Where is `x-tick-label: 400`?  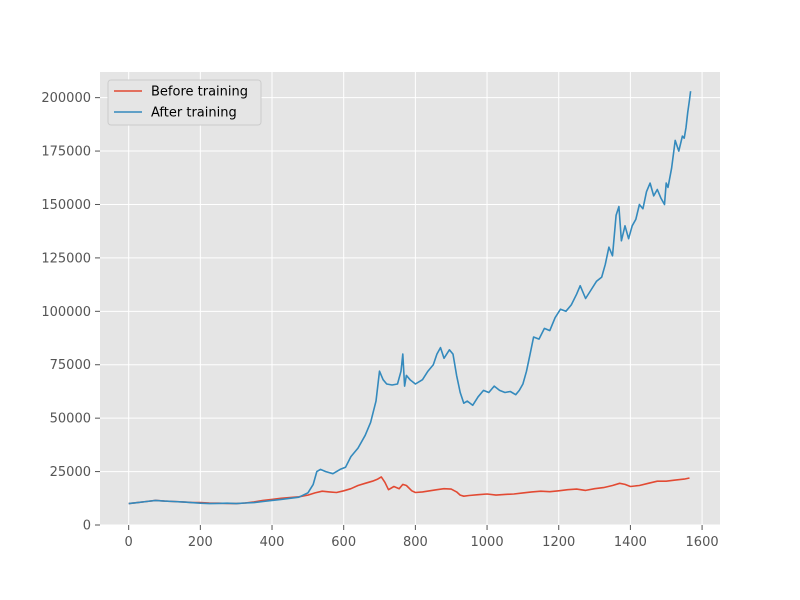 x-tick-label: 400 is located at coordinates (272, 542).